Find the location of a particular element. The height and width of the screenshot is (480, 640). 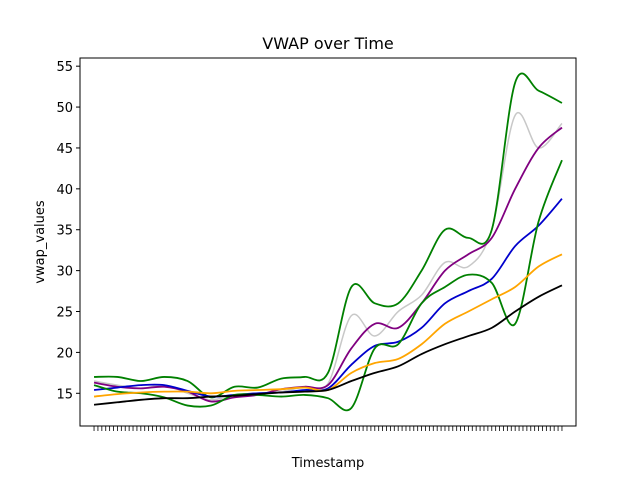

y-tick-label: 35 is located at coordinates (64, 231).